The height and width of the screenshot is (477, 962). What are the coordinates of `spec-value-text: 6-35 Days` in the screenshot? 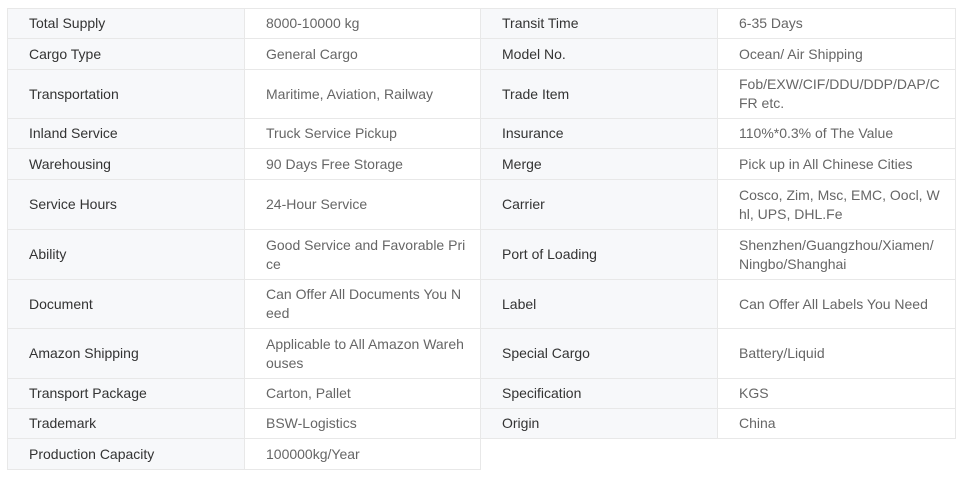 It's located at (771, 23).